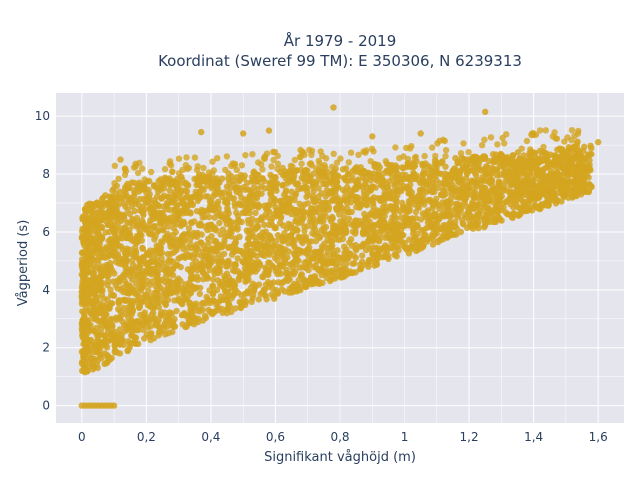  I want to click on x-tick-label: 0,8, so click(339, 437).